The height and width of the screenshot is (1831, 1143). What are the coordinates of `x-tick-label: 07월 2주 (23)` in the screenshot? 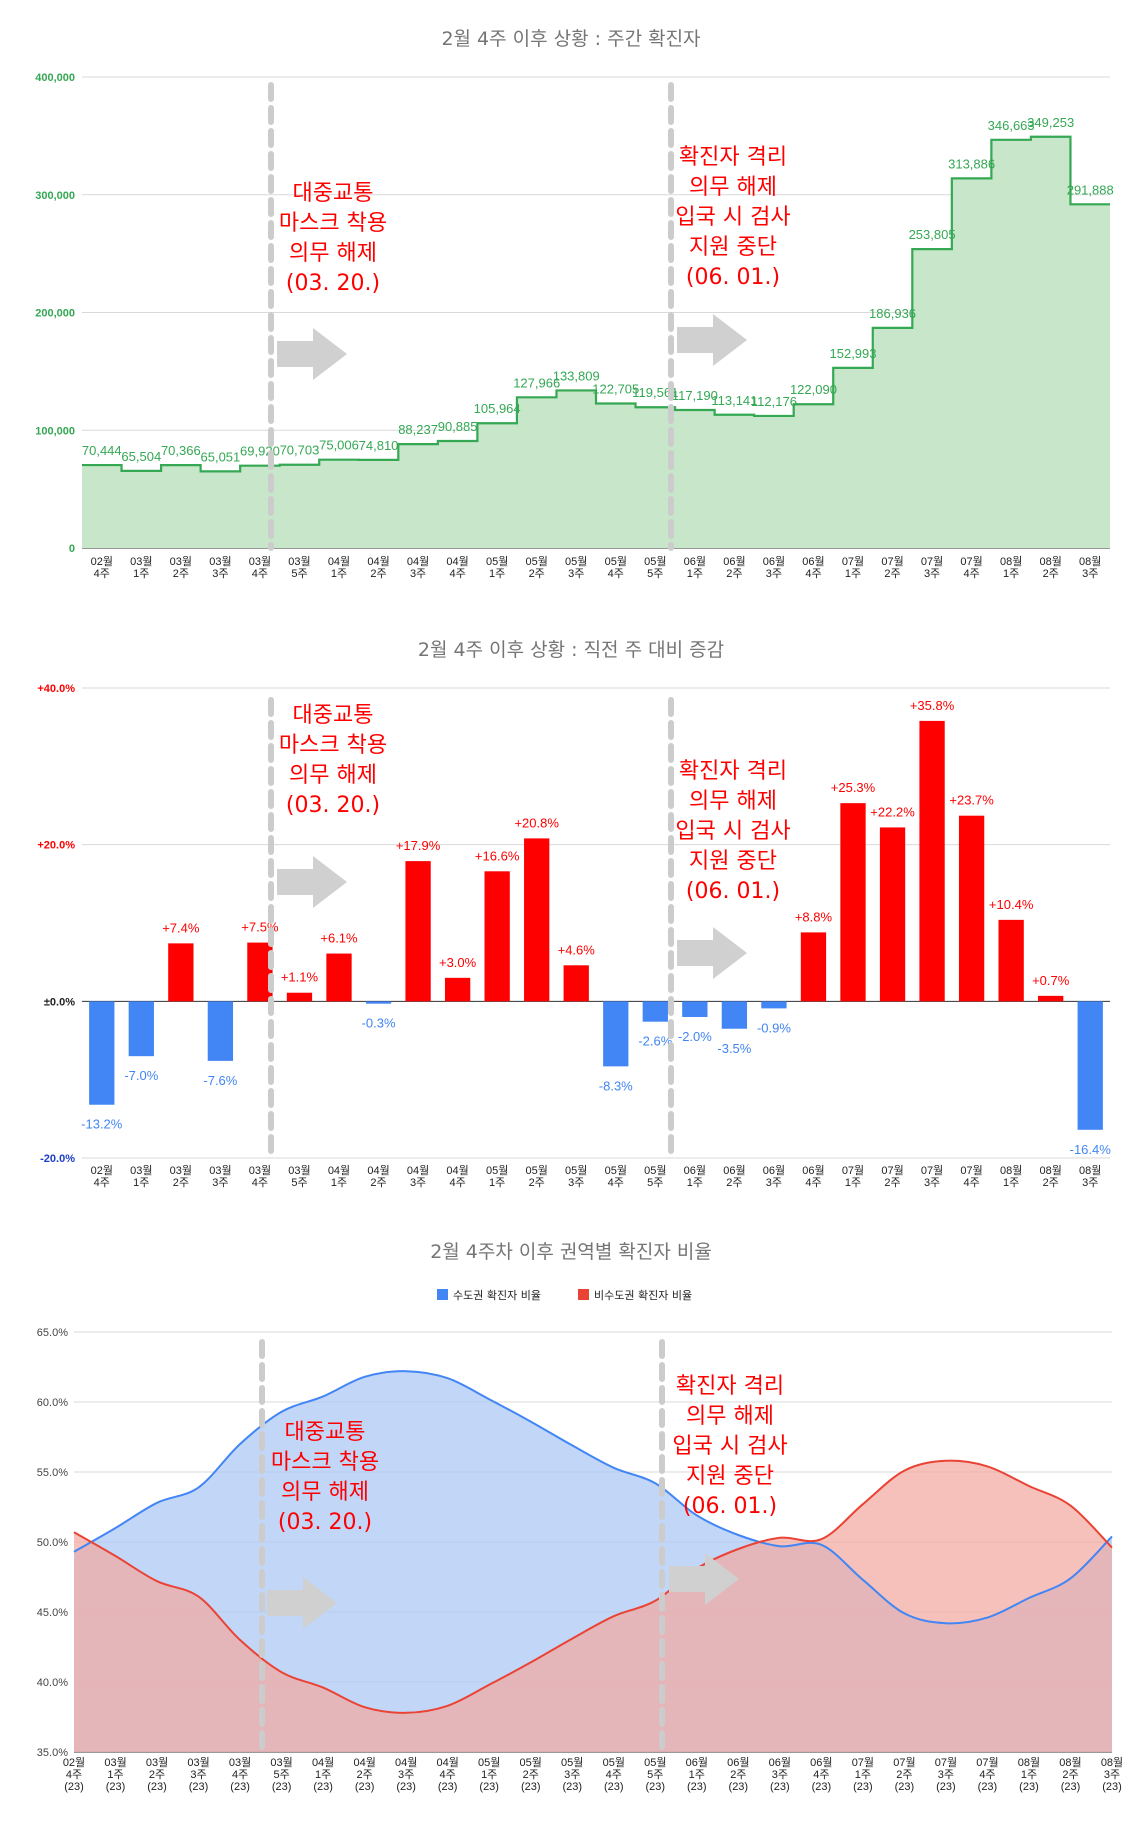 It's located at (904, 1774).